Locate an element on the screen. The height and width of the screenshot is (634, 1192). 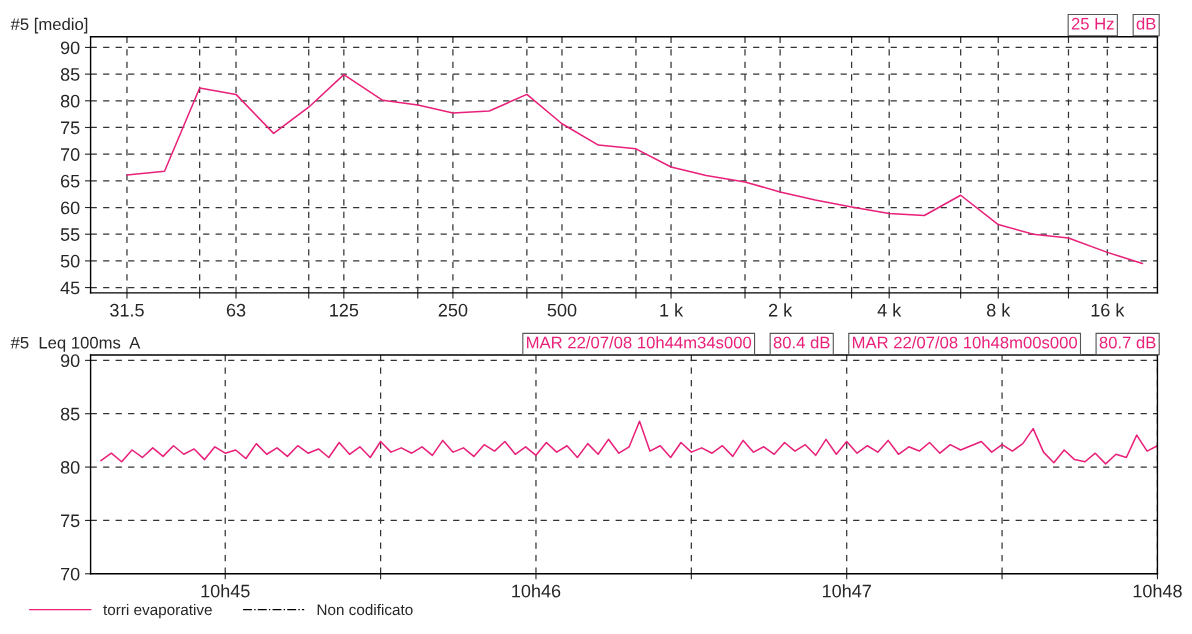
x-tick-label: 2 k is located at coordinates (780, 310).